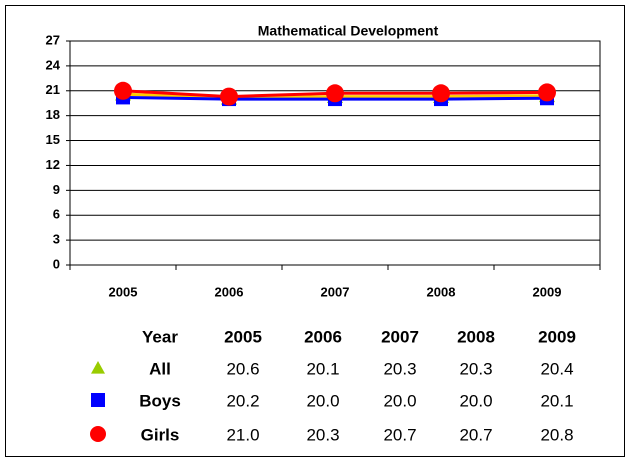 The width and height of the screenshot is (630, 462). What do you see at coordinates (53, 164) in the screenshot?
I see `y-tick-label: 12` at bounding box center [53, 164].